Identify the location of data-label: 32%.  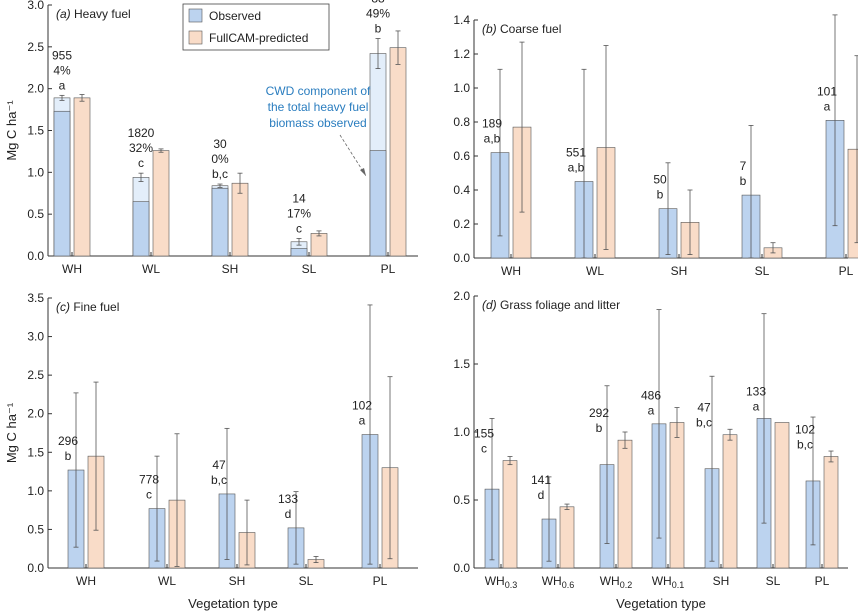
(141, 148).